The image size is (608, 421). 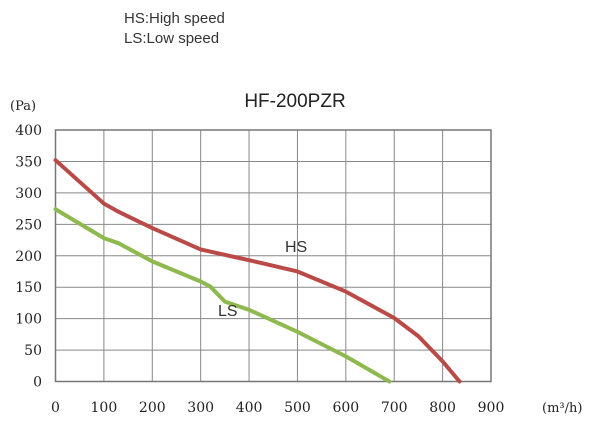 What do you see at coordinates (297, 408) in the screenshot?
I see `x-tick-label: 500` at bounding box center [297, 408].